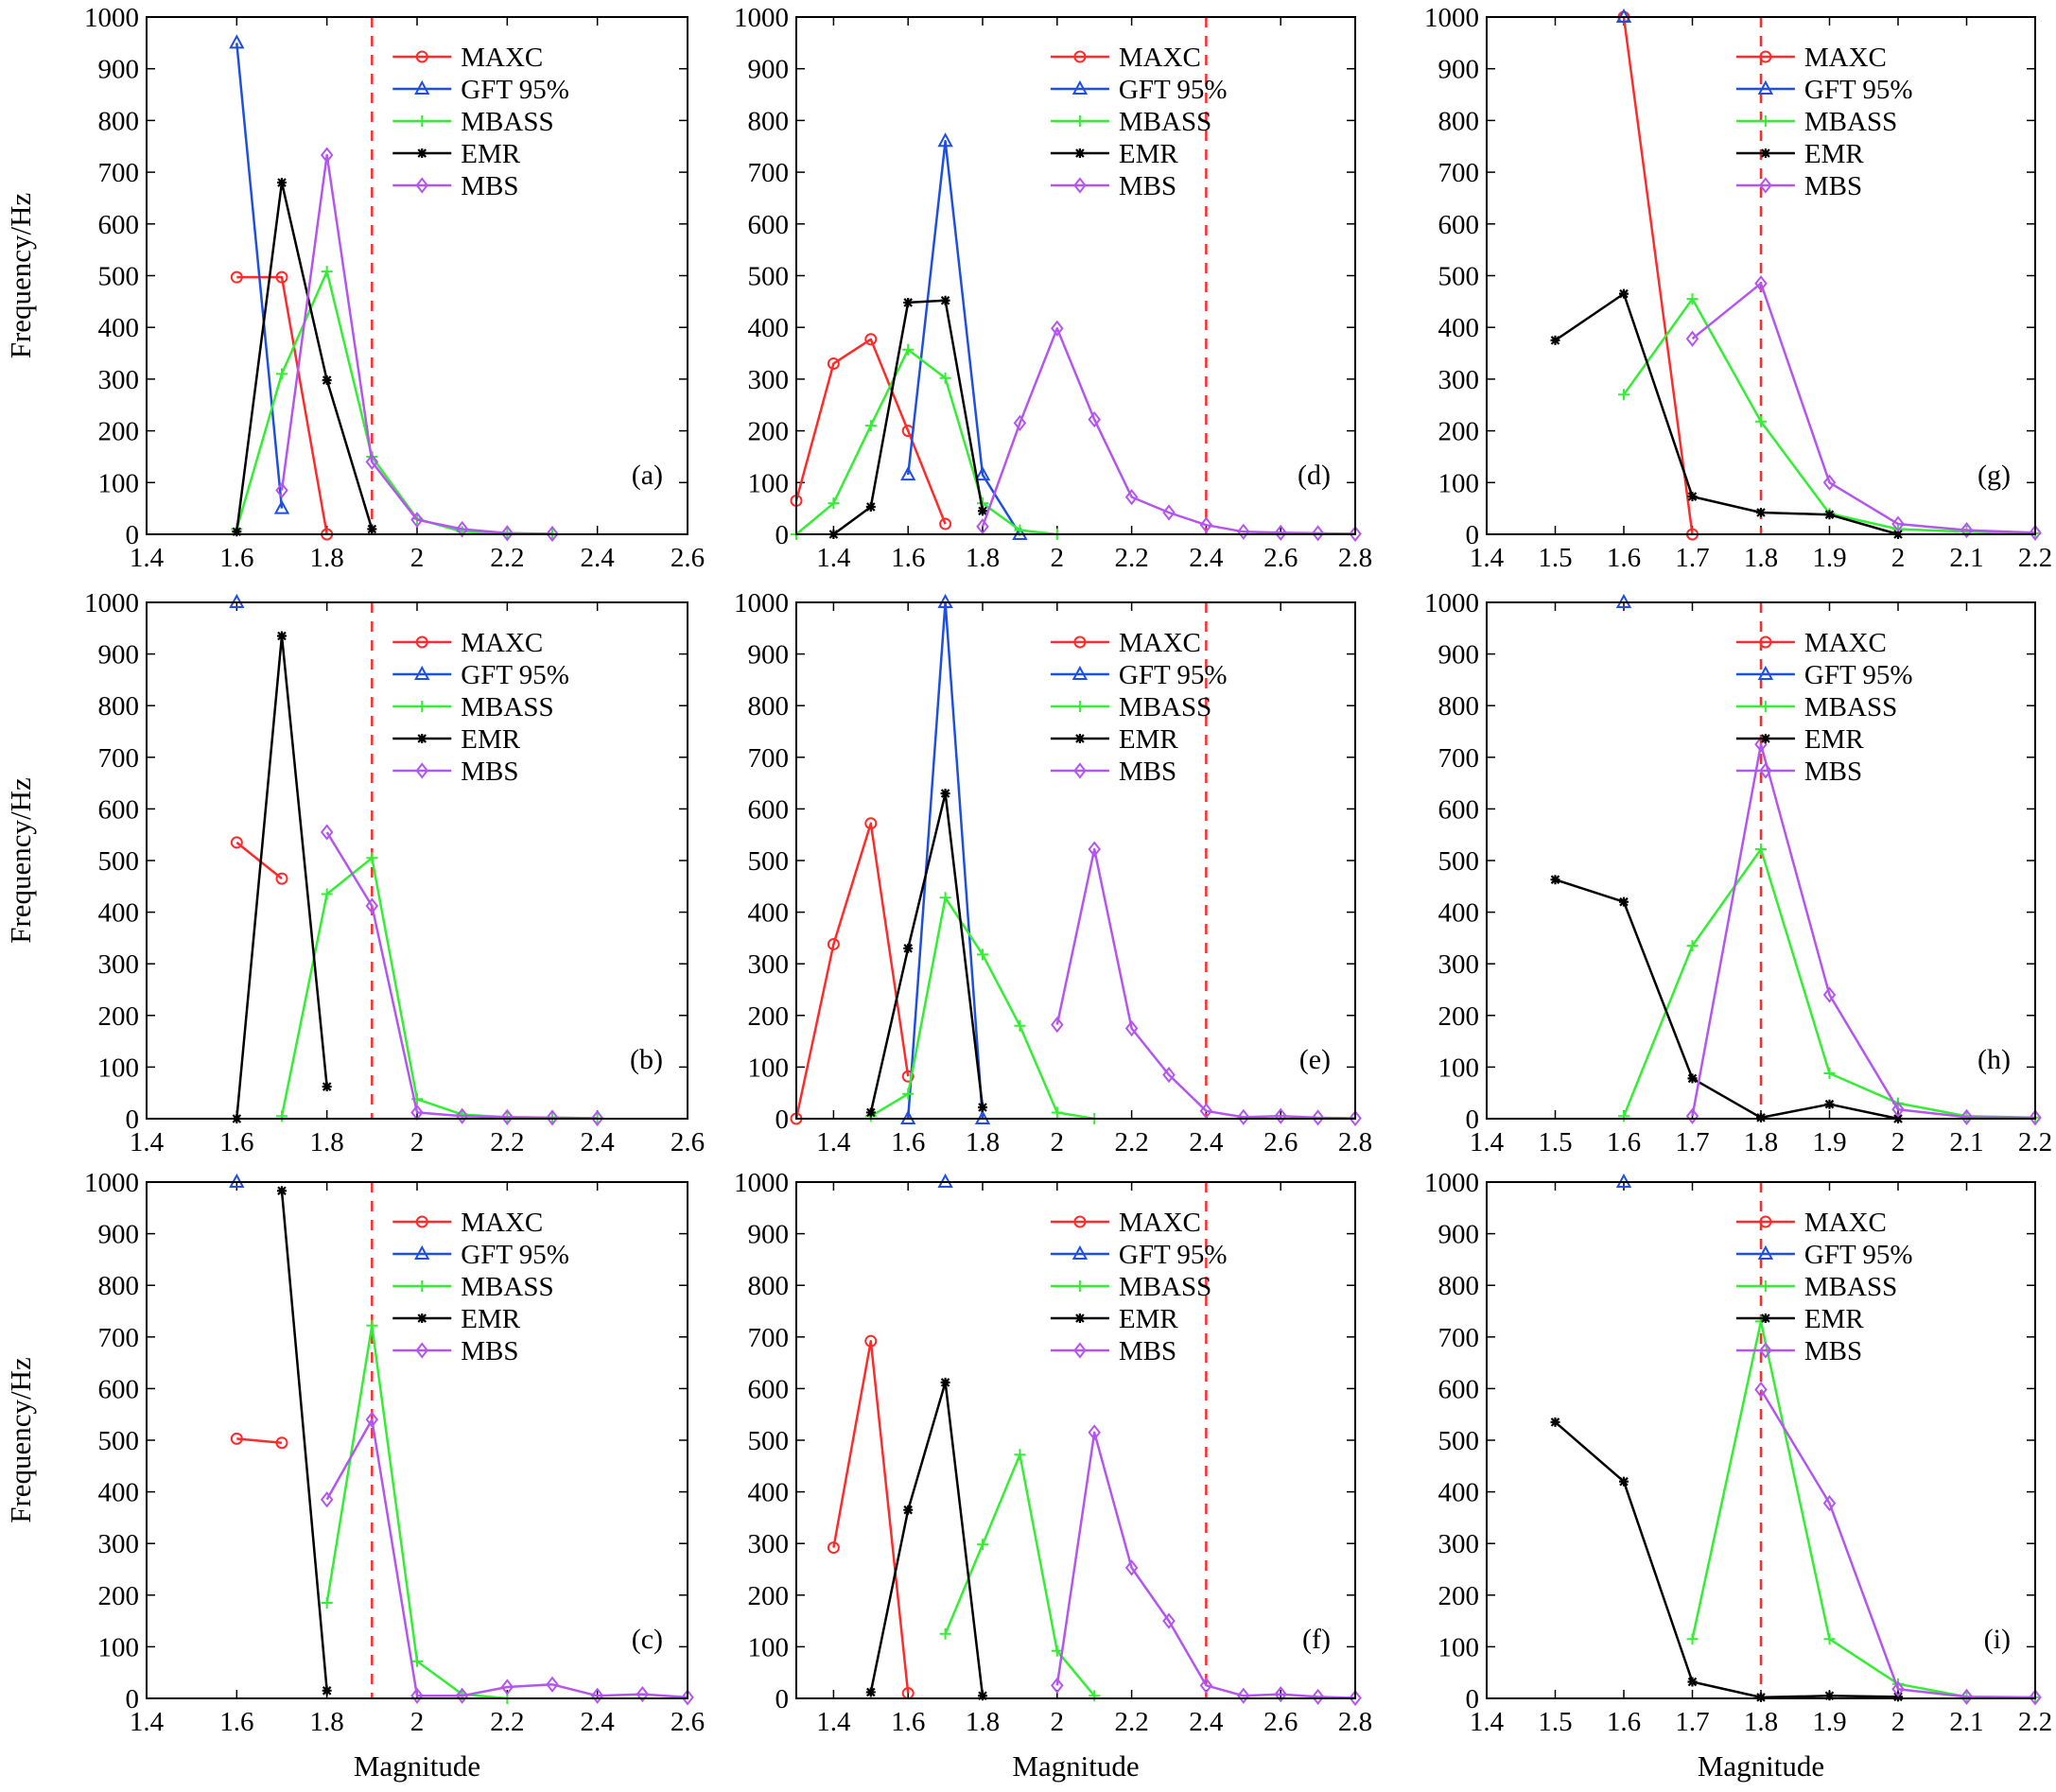 The width and height of the screenshot is (2056, 1792). What do you see at coordinates (1459, 121) in the screenshot?
I see `y-tick-label: 800` at bounding box center [1459, 121].